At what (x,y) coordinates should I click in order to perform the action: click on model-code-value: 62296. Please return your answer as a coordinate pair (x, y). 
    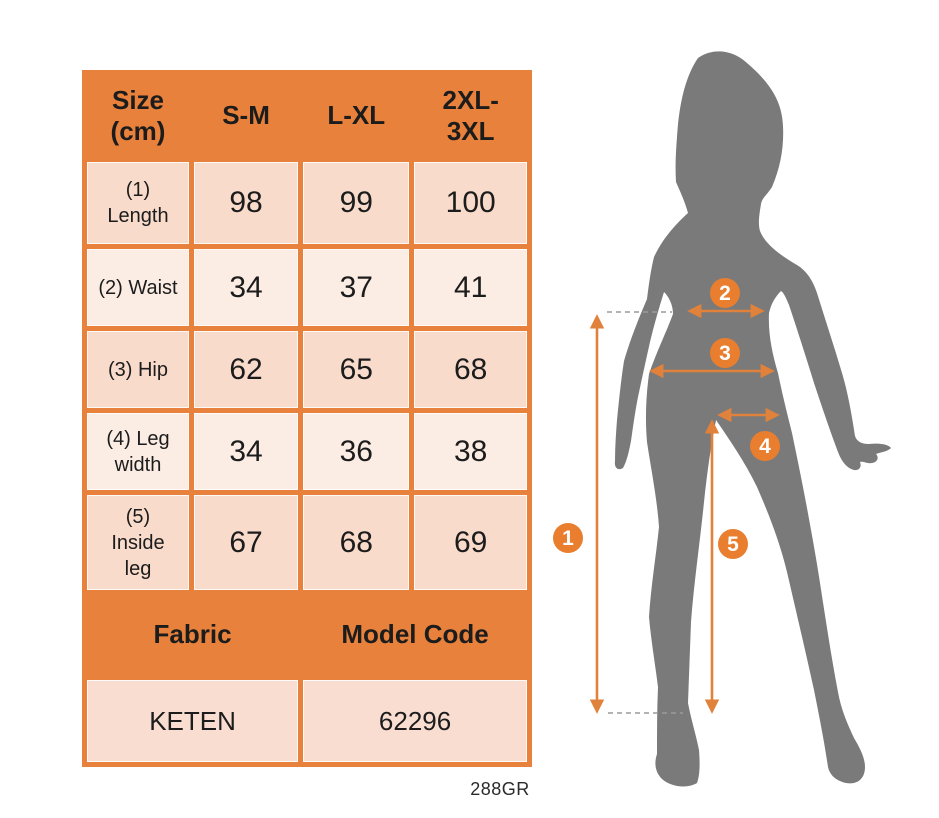
    Looking at the image, I should click on (415, 721).